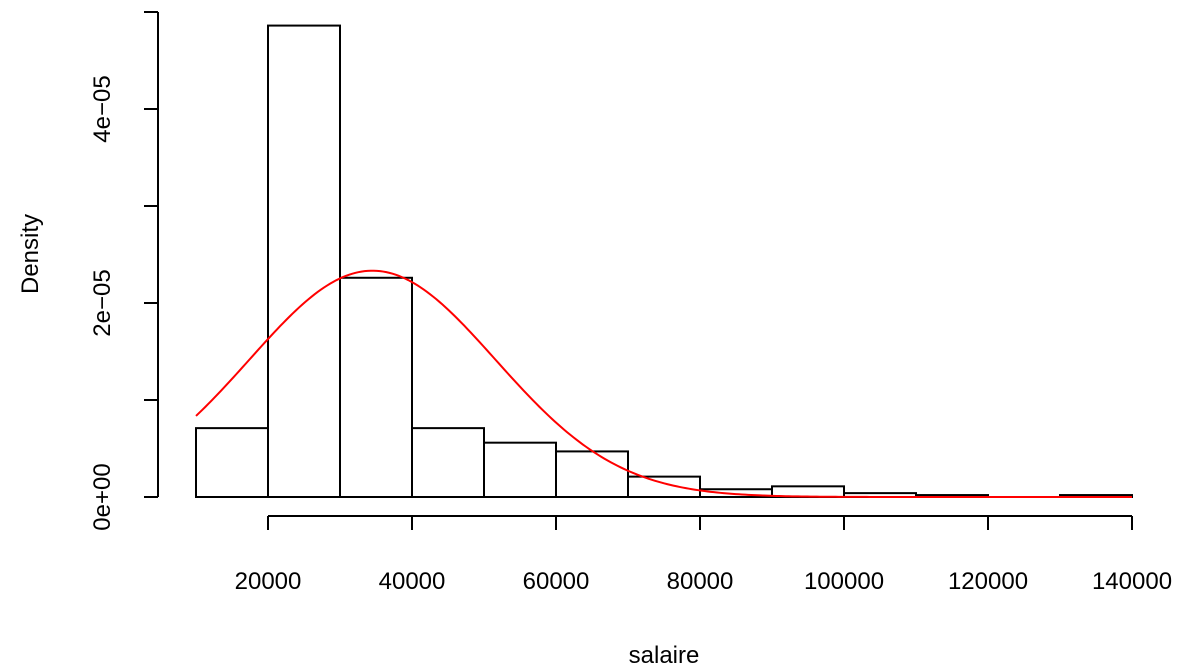 The width and height of the screenshot is (1190, 666). I want to click on y-tick-label: 2e−05, so click(102, 302).